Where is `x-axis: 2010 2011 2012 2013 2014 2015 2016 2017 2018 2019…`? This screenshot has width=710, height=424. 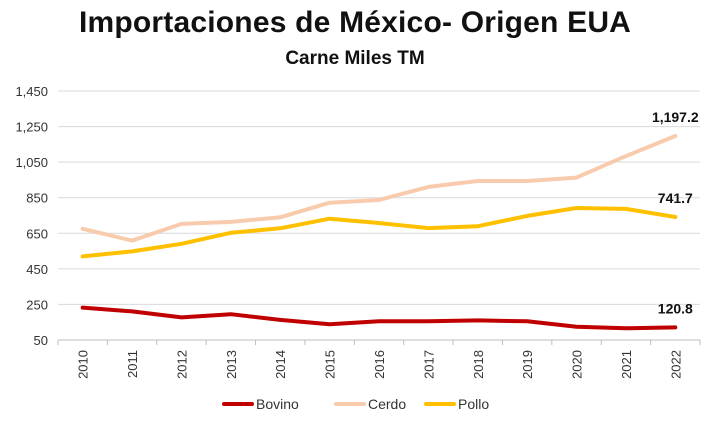 x-axis: 2010 2011 2012 2013 2014 2015 2016 2017 2018 2019… is located at coordinates (379, 359).